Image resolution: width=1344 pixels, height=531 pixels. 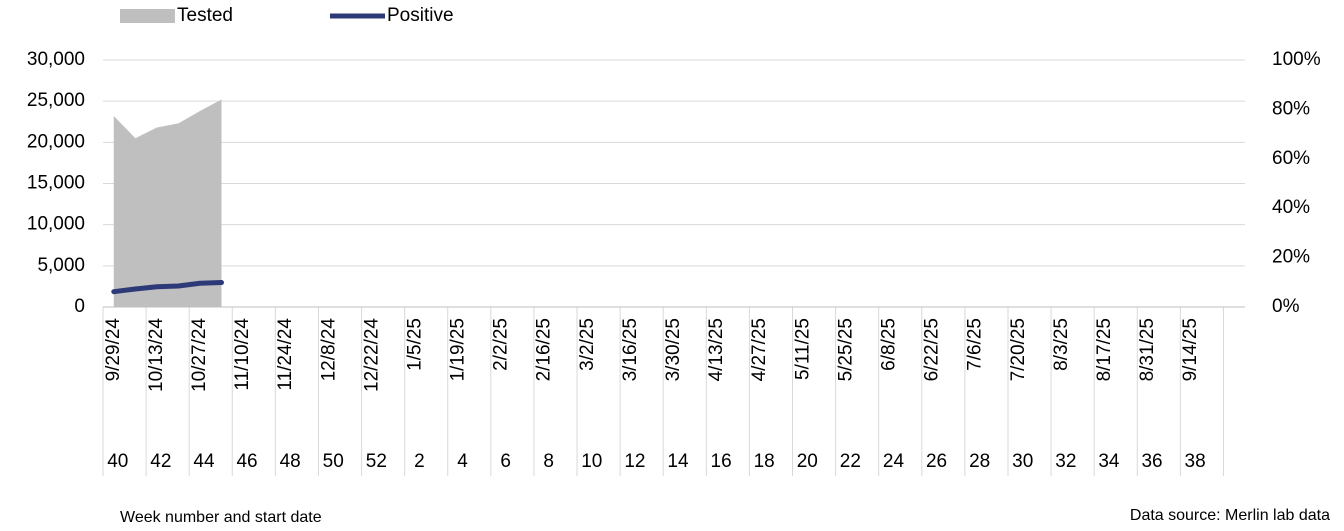 What do you see at coordinates (807, 461) in the screenshot?
I see `week-label: 20` at bounding box center [807, 461].